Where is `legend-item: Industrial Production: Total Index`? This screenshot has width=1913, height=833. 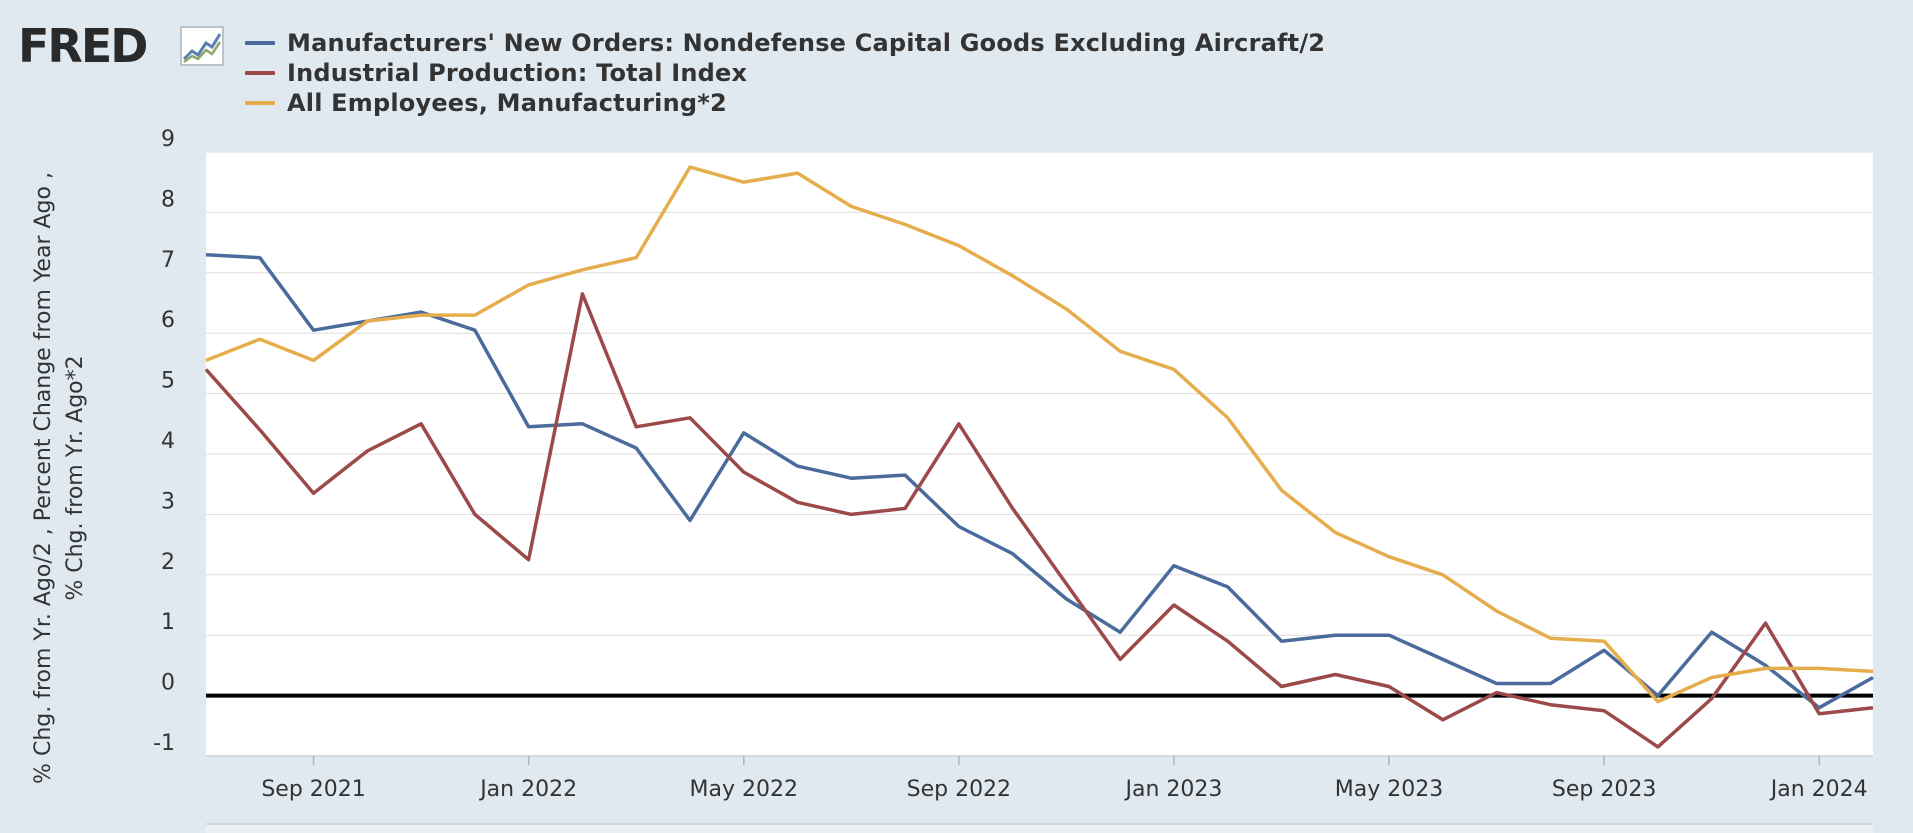
legend-item: Industrial Production: Total Index is located at coordinates (785, 73).